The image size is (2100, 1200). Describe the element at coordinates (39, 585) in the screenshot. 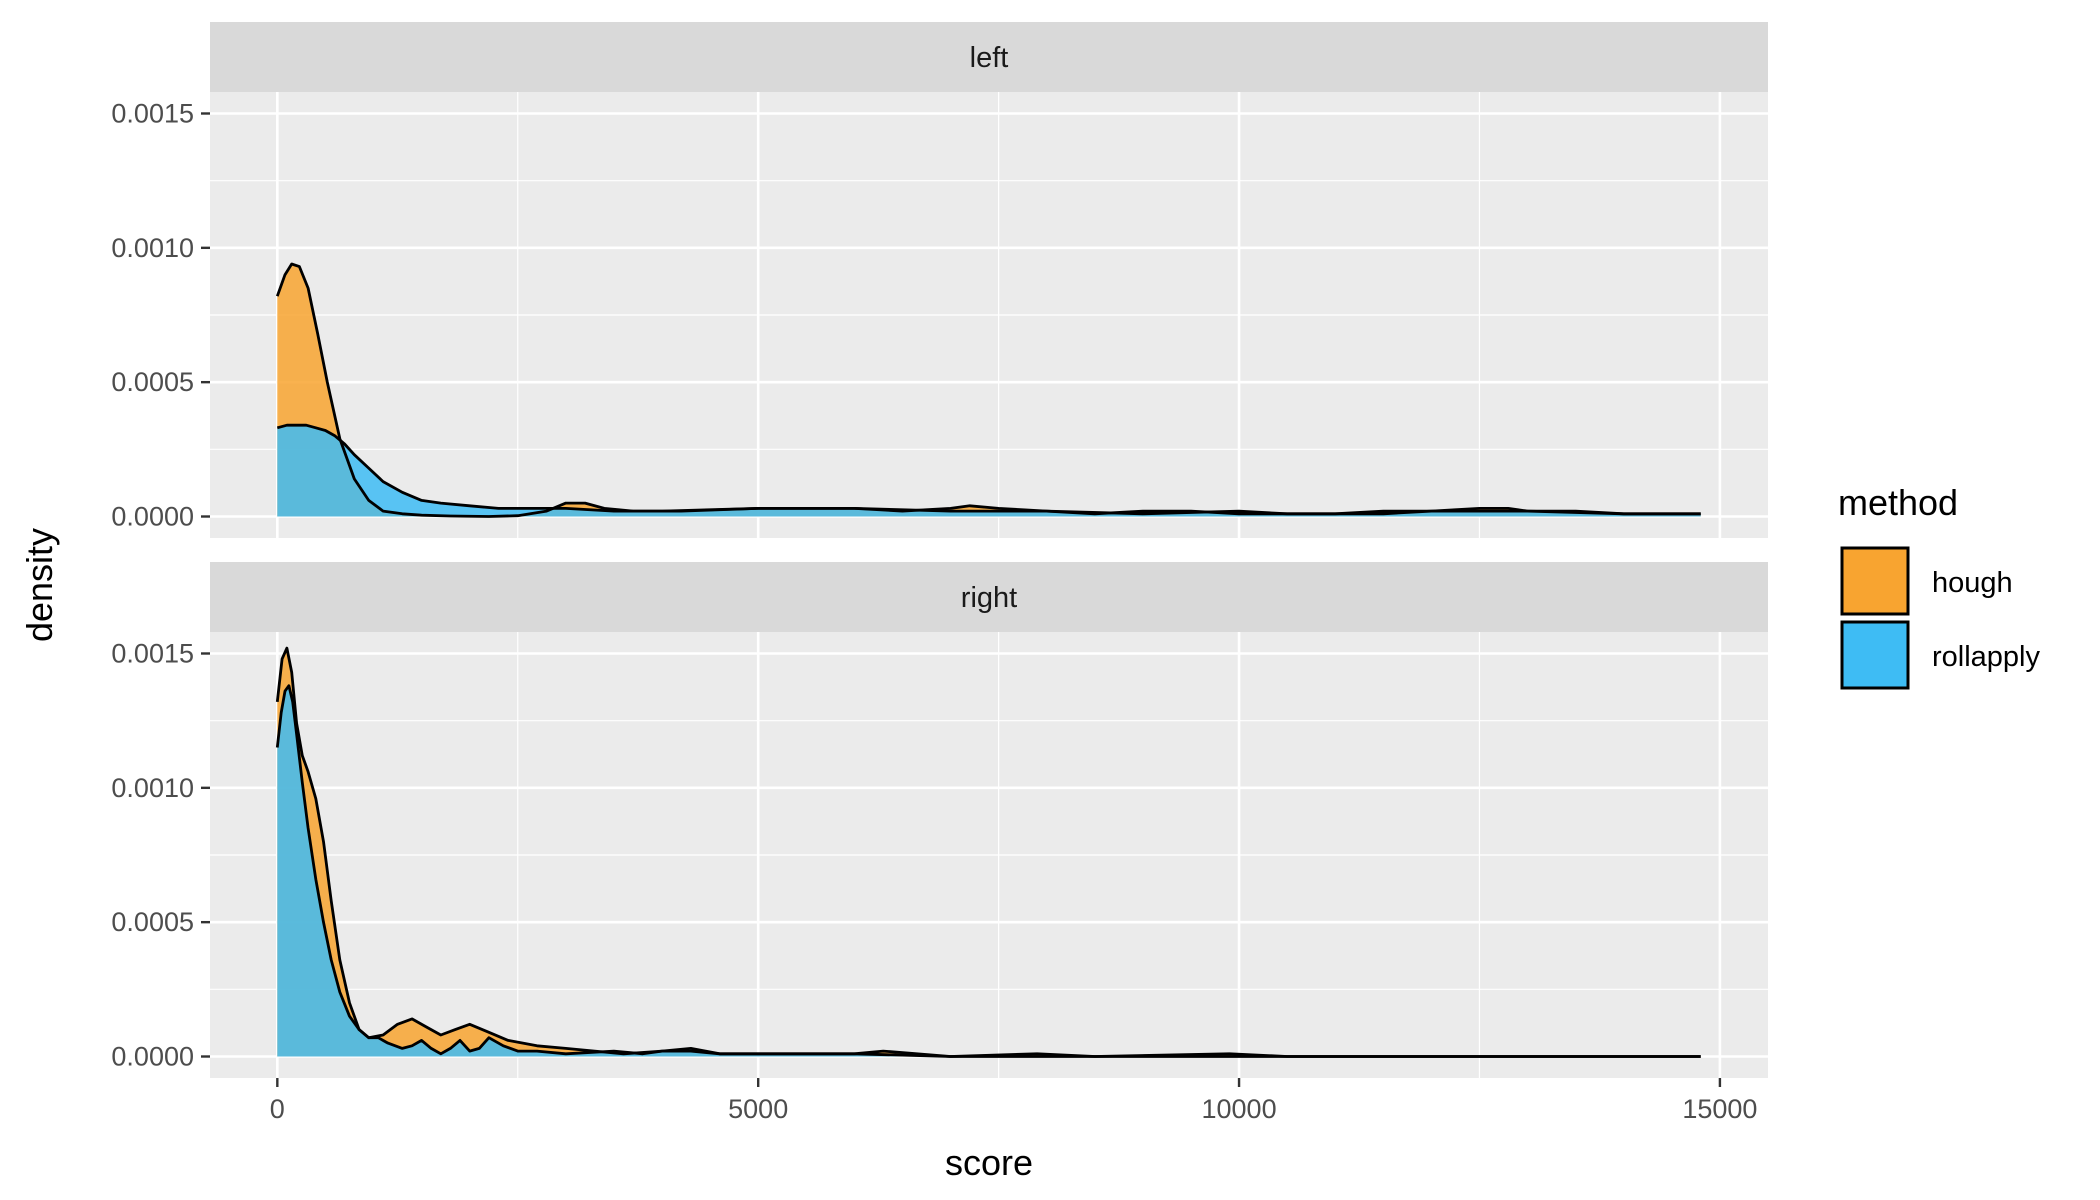

I see `y-axis-title: density` at that location.